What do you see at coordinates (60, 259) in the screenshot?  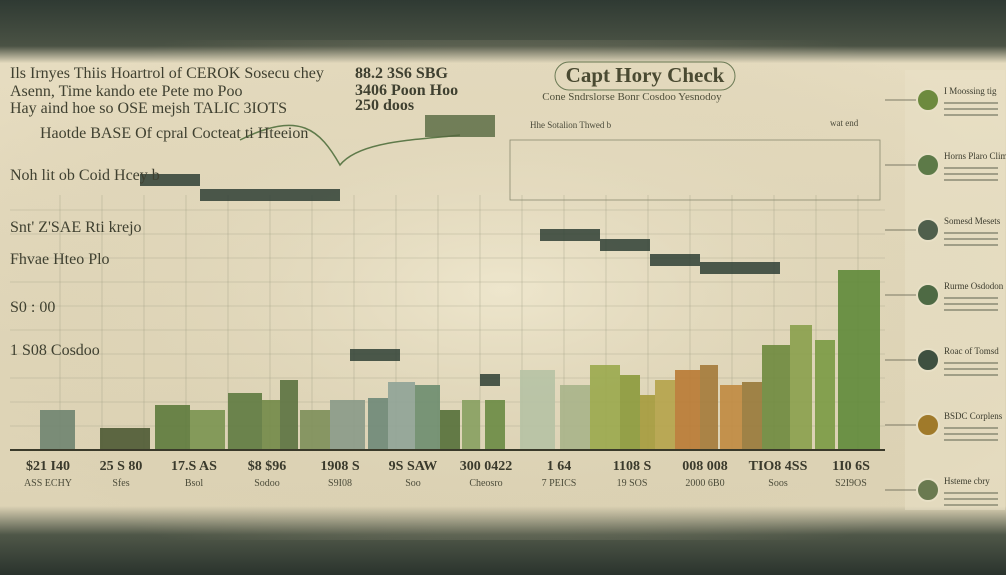 I see `left-note: Fhvae Hteo Plo` at bounding box center [60, 259].